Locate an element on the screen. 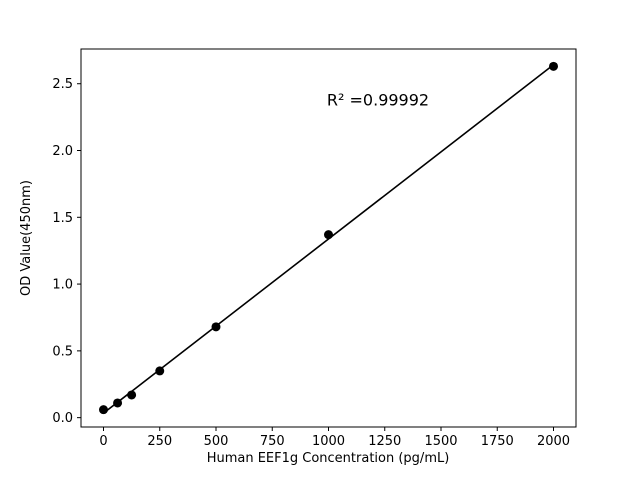 The width and height of the screenshot is (640, 480). svg-text: 1250 is located at coordinates (384, 441).